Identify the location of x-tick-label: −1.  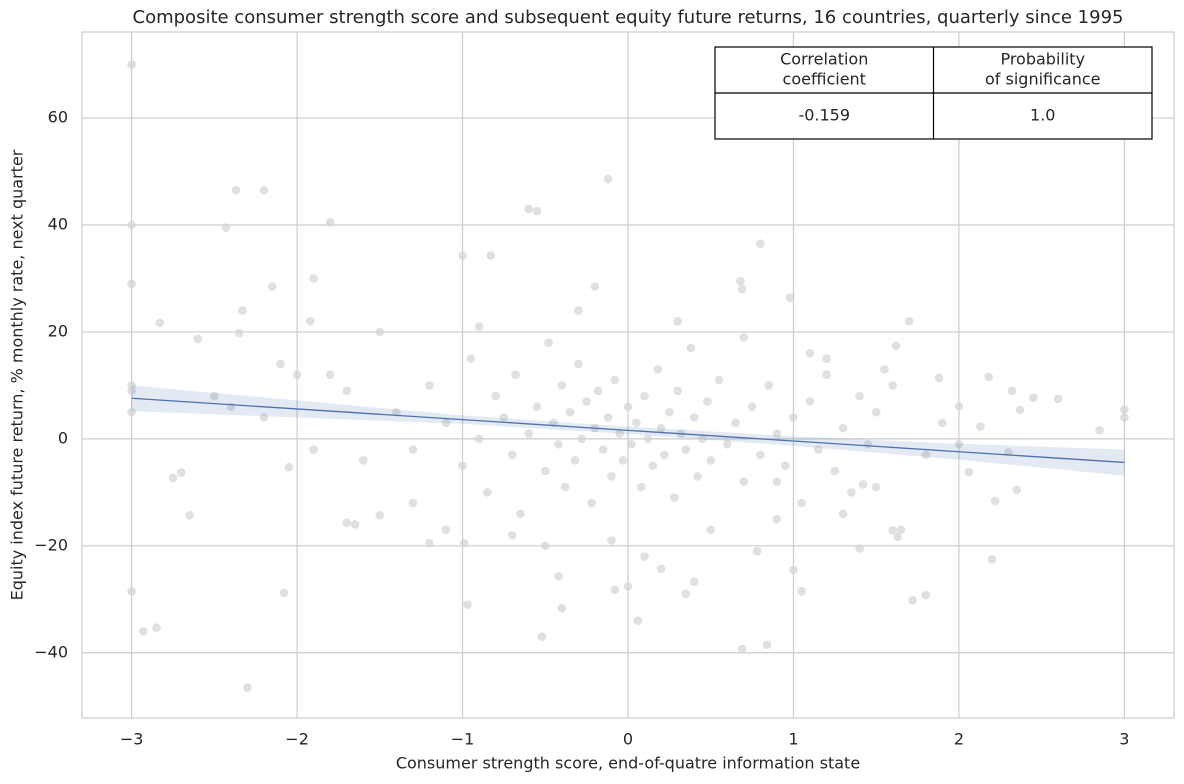
(463, 739).